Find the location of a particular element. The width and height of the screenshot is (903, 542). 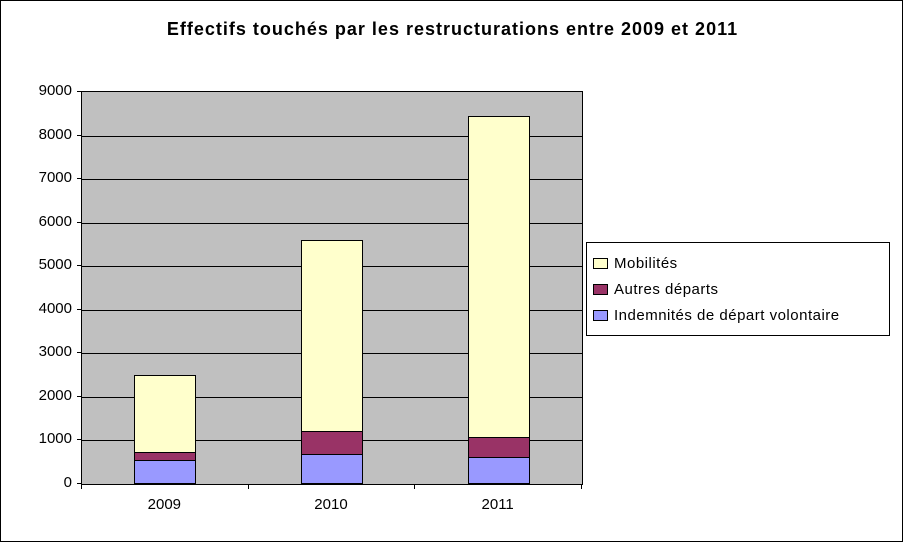

legend-item: Indemnités de départ volontaire is located at coordinates (738, 315).